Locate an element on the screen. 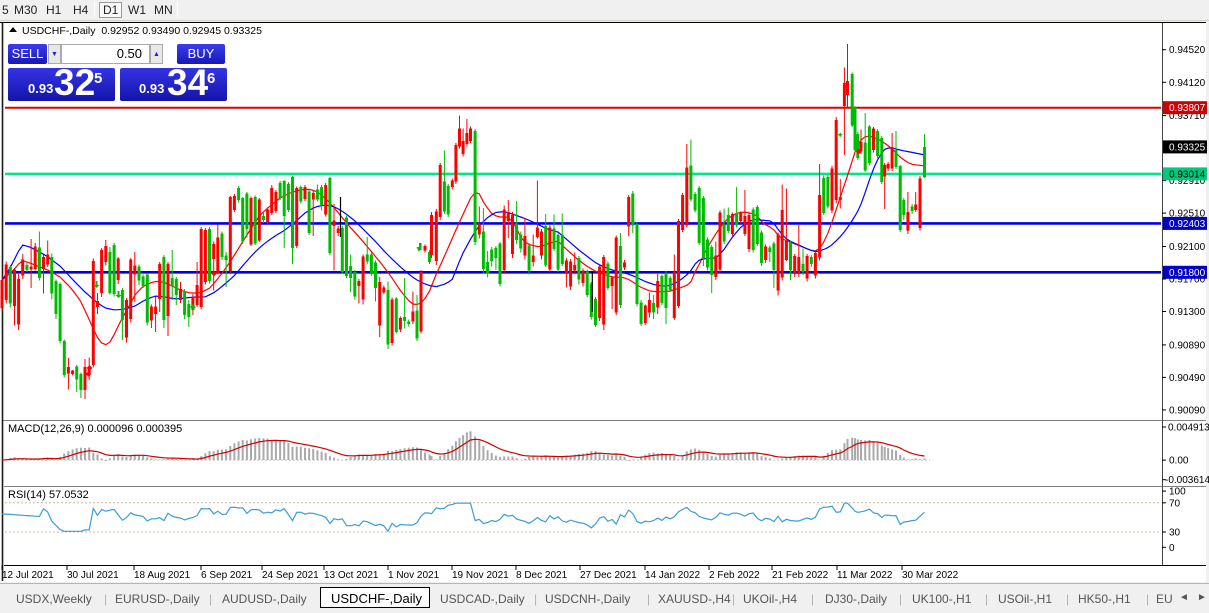 The image size is (1209, 613). svg-text:MACD(12,26,9) 0.000096 0.00039: MACD(12,26,9) 0.000096 0.000395 is located at coordinates (95, 429).